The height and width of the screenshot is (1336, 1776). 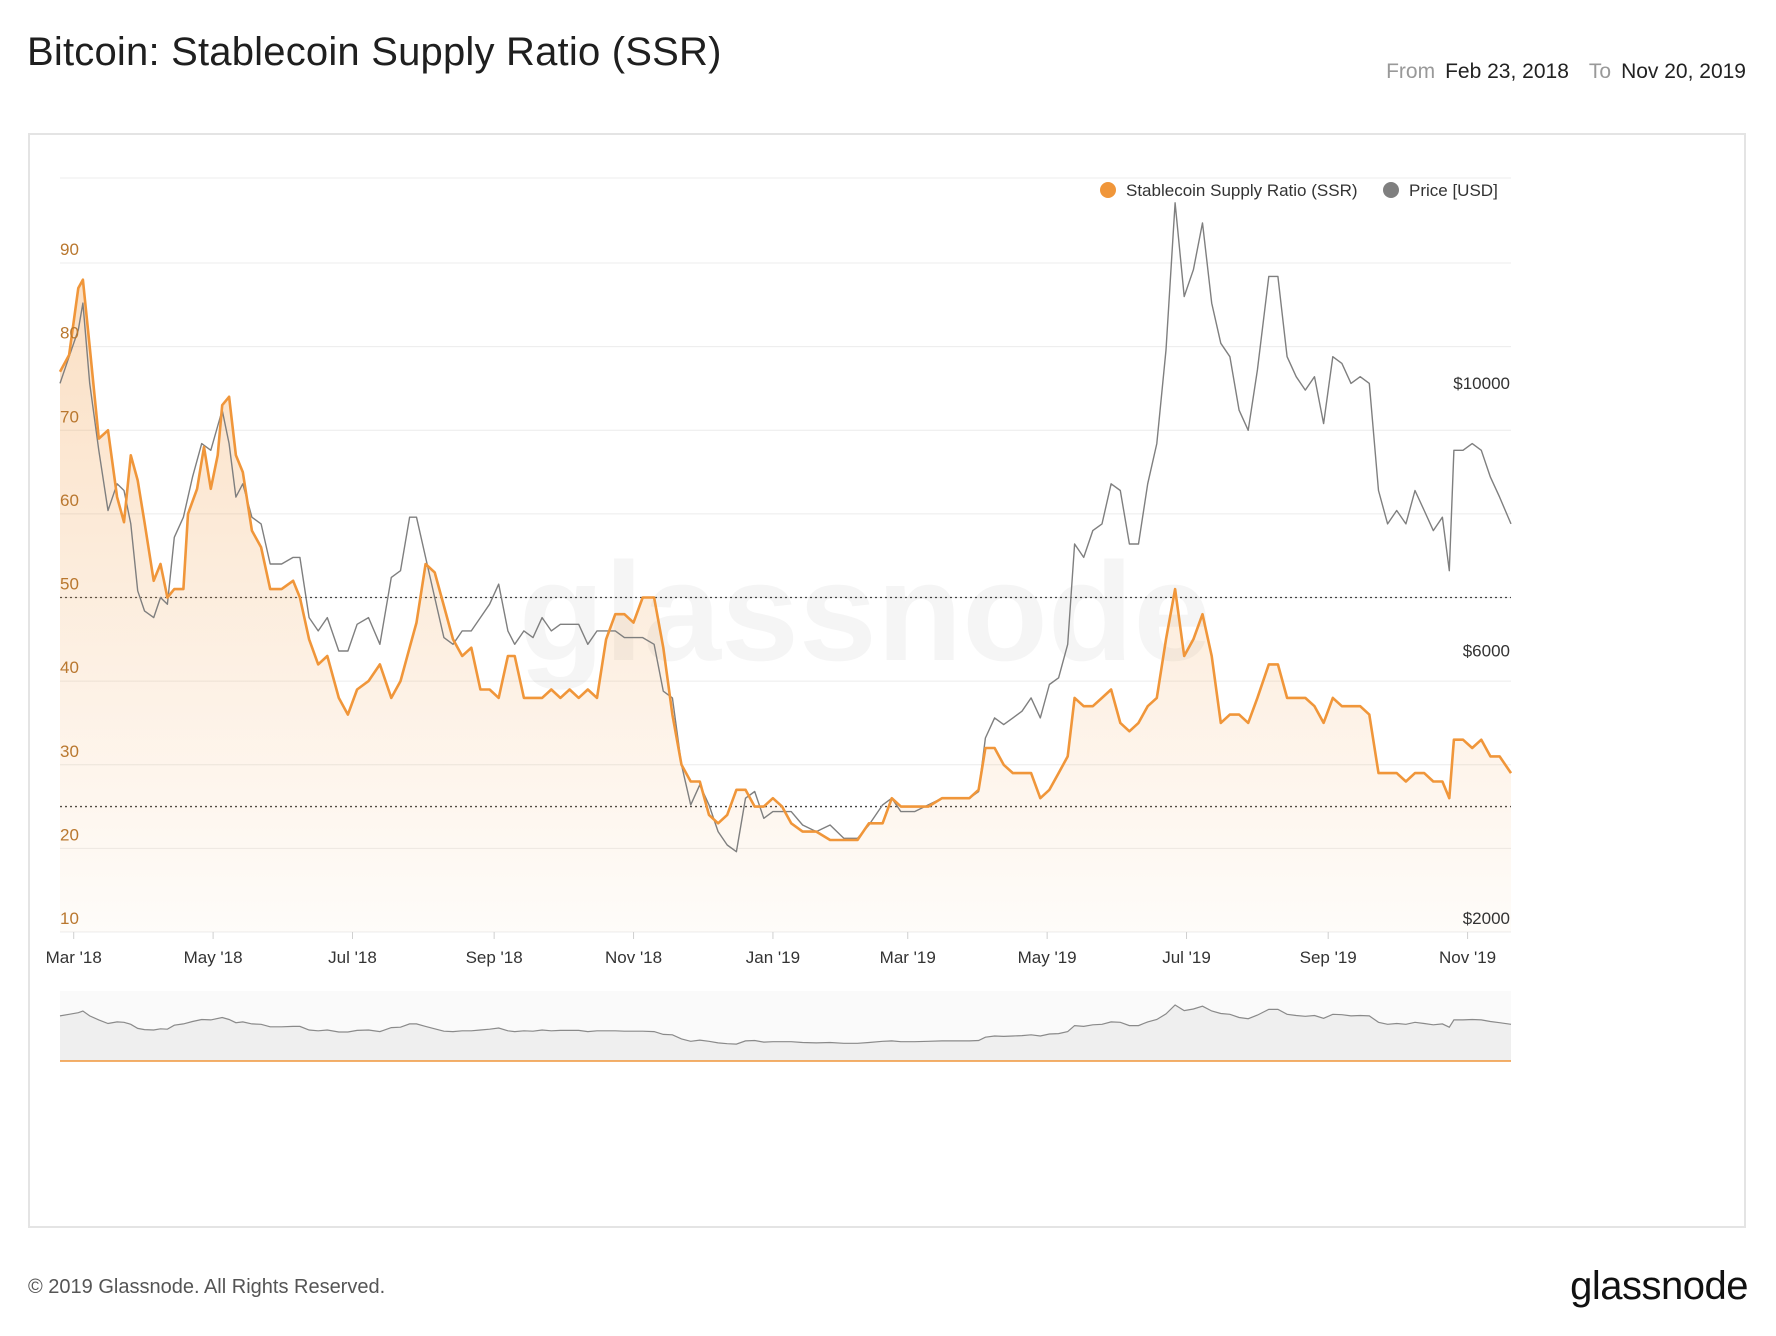 I want to click on y-left-tick-label: 20, so click(x=69, y=834).